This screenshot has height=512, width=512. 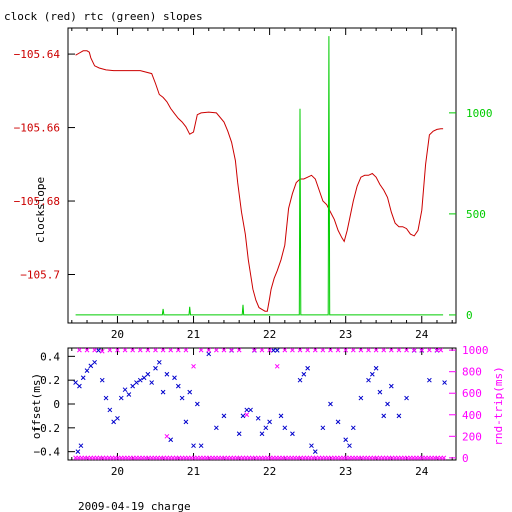 What do you see at coordinates (40, 275) in the screenshot?
I see `y-left-tick-label: −105.7` at bounding box center [40, 275].